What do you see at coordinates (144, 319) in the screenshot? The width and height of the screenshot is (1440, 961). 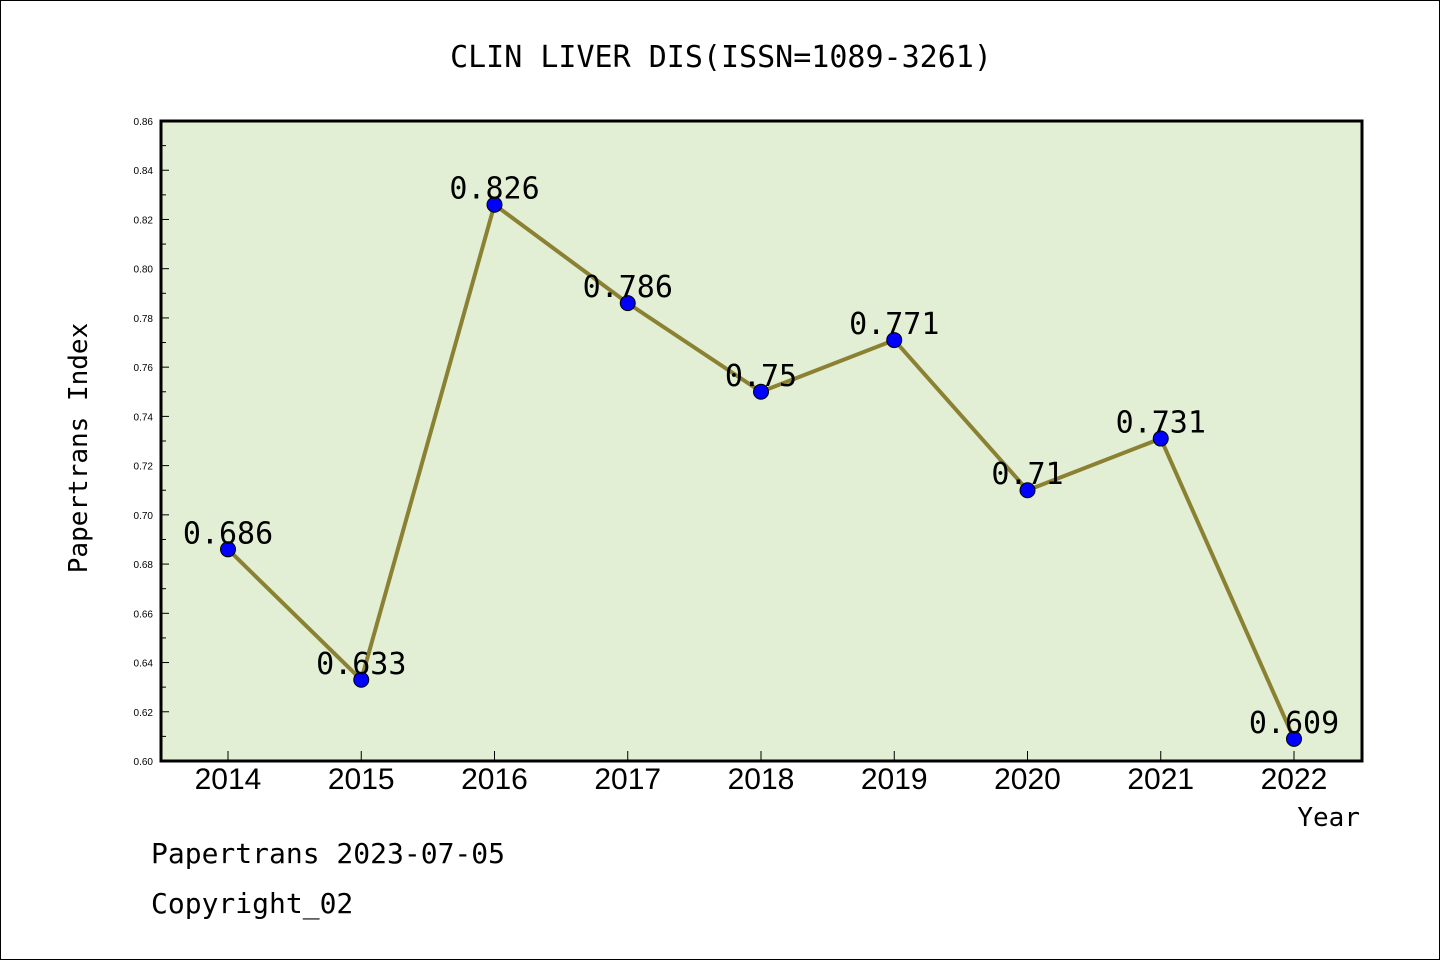 I see `y-tick-label: 0.78` at bounding box center [144, 319].